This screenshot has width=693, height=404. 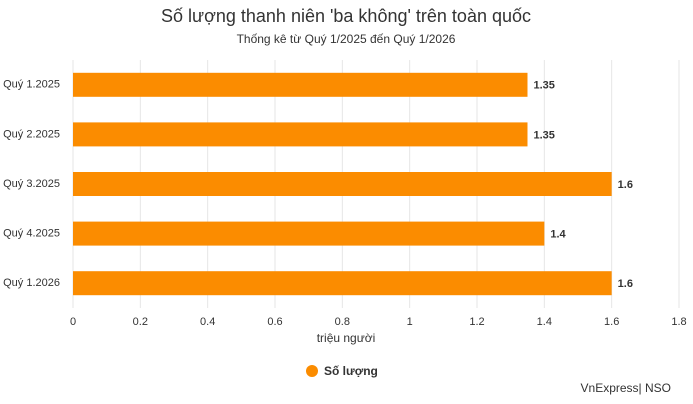 I want to click on y-tick-label: Quý 4.2025, so click(x=31, y=234).